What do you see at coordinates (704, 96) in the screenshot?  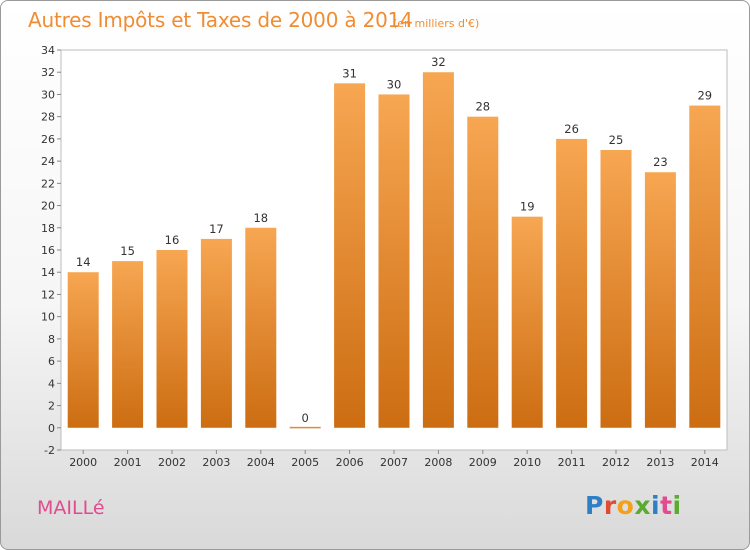 I see `data-label-2014: 29` at bounding box center [704, 96].